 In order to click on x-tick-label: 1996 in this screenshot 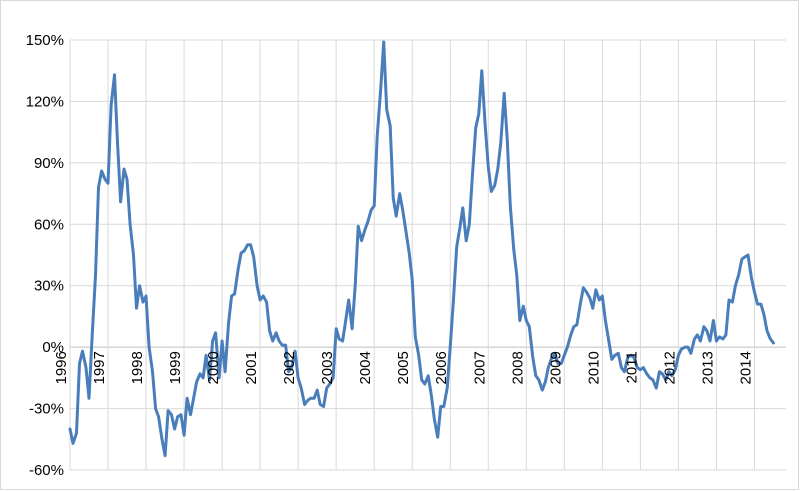, I will do `click(61, 367)`.